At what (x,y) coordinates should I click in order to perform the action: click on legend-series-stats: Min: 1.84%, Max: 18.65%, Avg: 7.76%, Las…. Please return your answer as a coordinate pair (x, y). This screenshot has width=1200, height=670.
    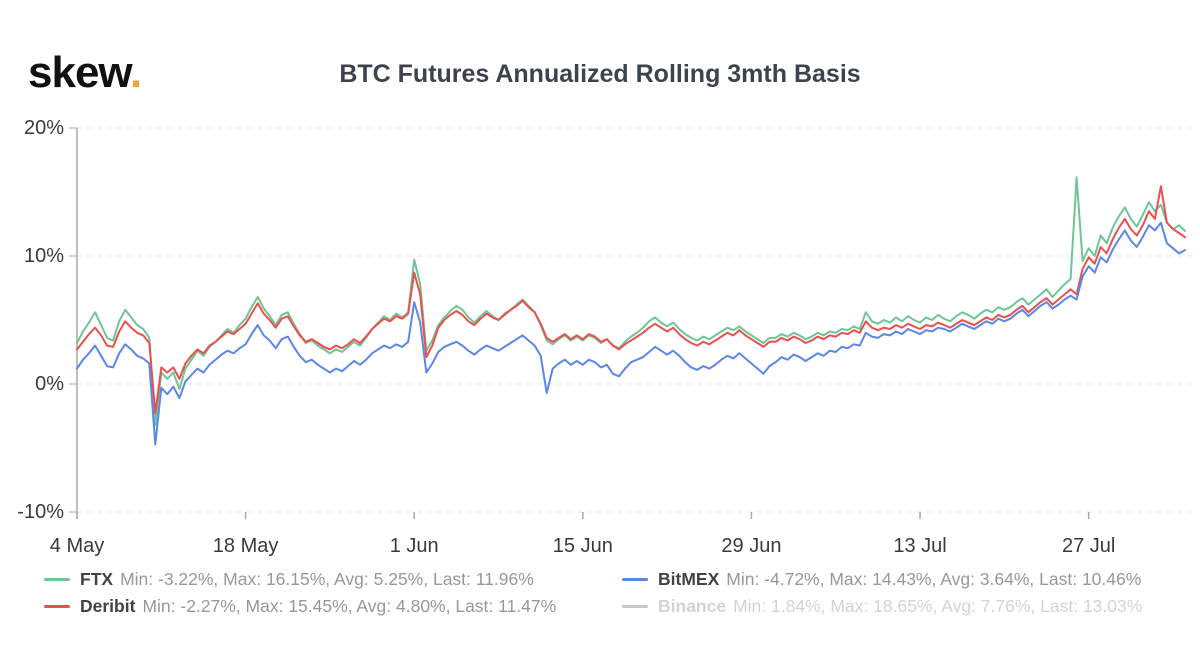
    Looking at the image, I should click on (938, 606).